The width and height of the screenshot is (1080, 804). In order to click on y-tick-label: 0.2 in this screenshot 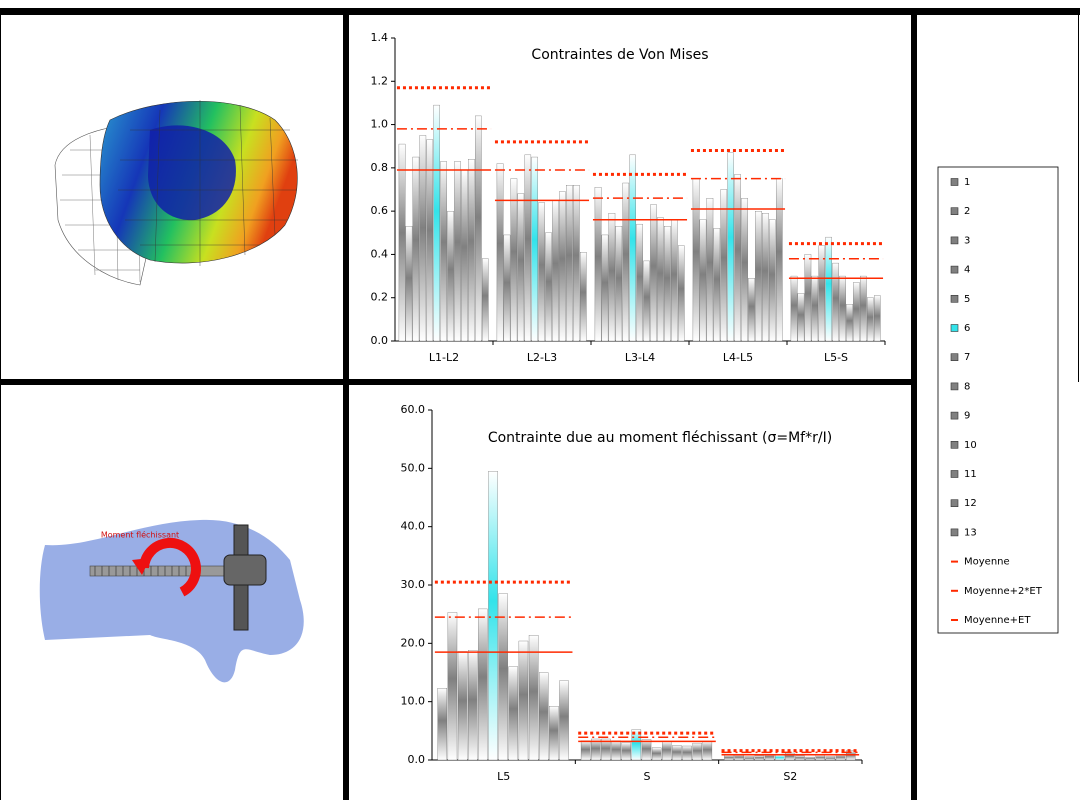, I will do `click(380, 297)`.